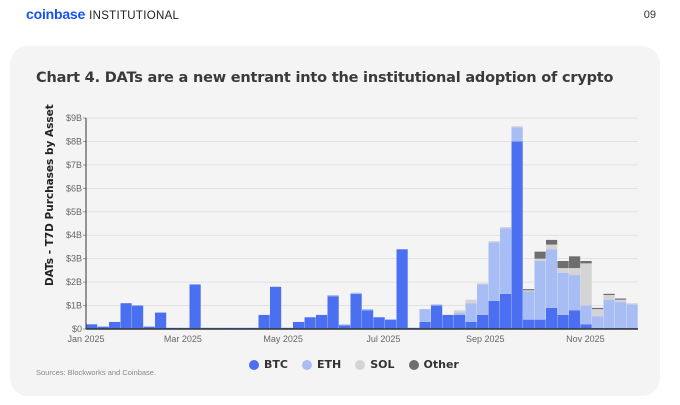 Image resolution: width=680 pixels, height=405 pixels. I want to click on brand-subtitle: INSTITUTIONAL, so click(134, 16).